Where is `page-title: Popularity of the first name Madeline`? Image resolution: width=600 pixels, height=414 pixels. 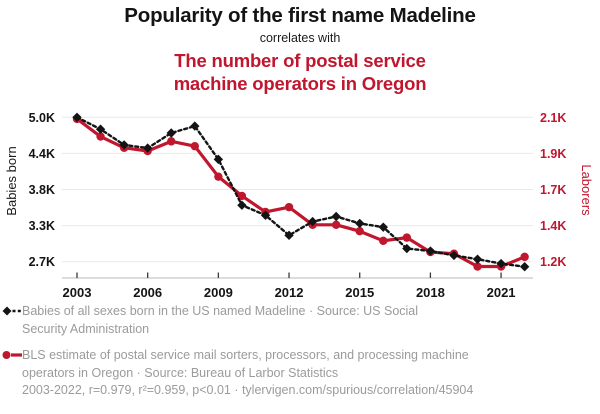 page-title: Popularity of the first name Madeline is located at coordinates (300, 15).